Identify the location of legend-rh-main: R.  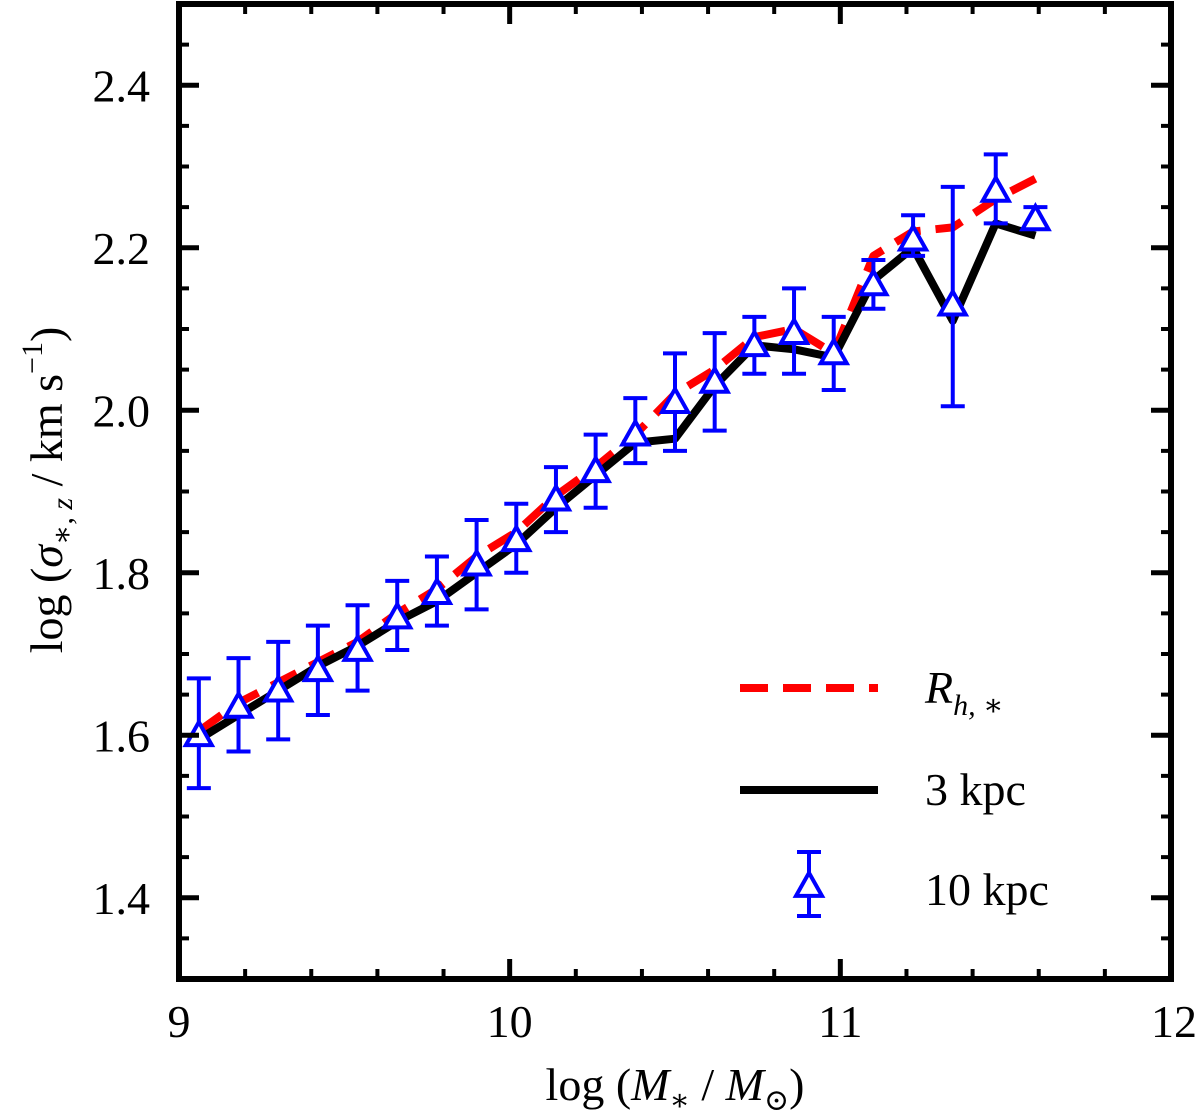
(938, 687).